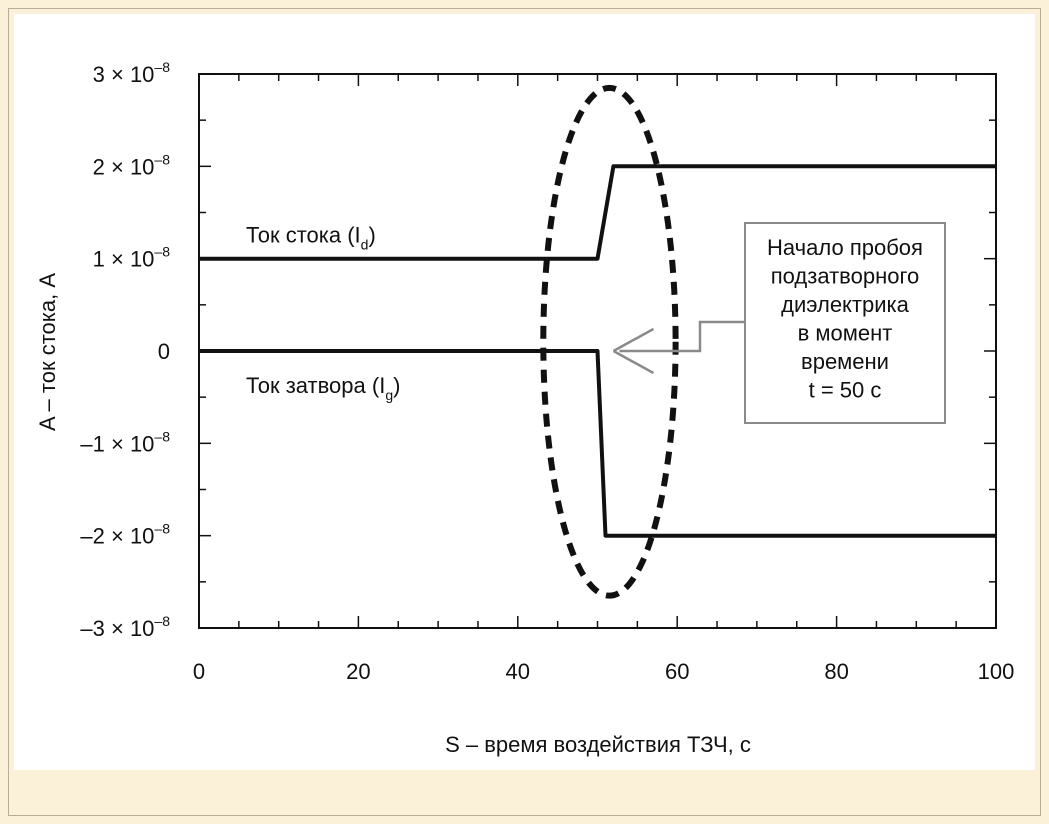 This screenshot has width=1049, height=824. Describe the element at coordinates (609, 341) in the screenshot. I see `breakdown-ellipse` at that location.